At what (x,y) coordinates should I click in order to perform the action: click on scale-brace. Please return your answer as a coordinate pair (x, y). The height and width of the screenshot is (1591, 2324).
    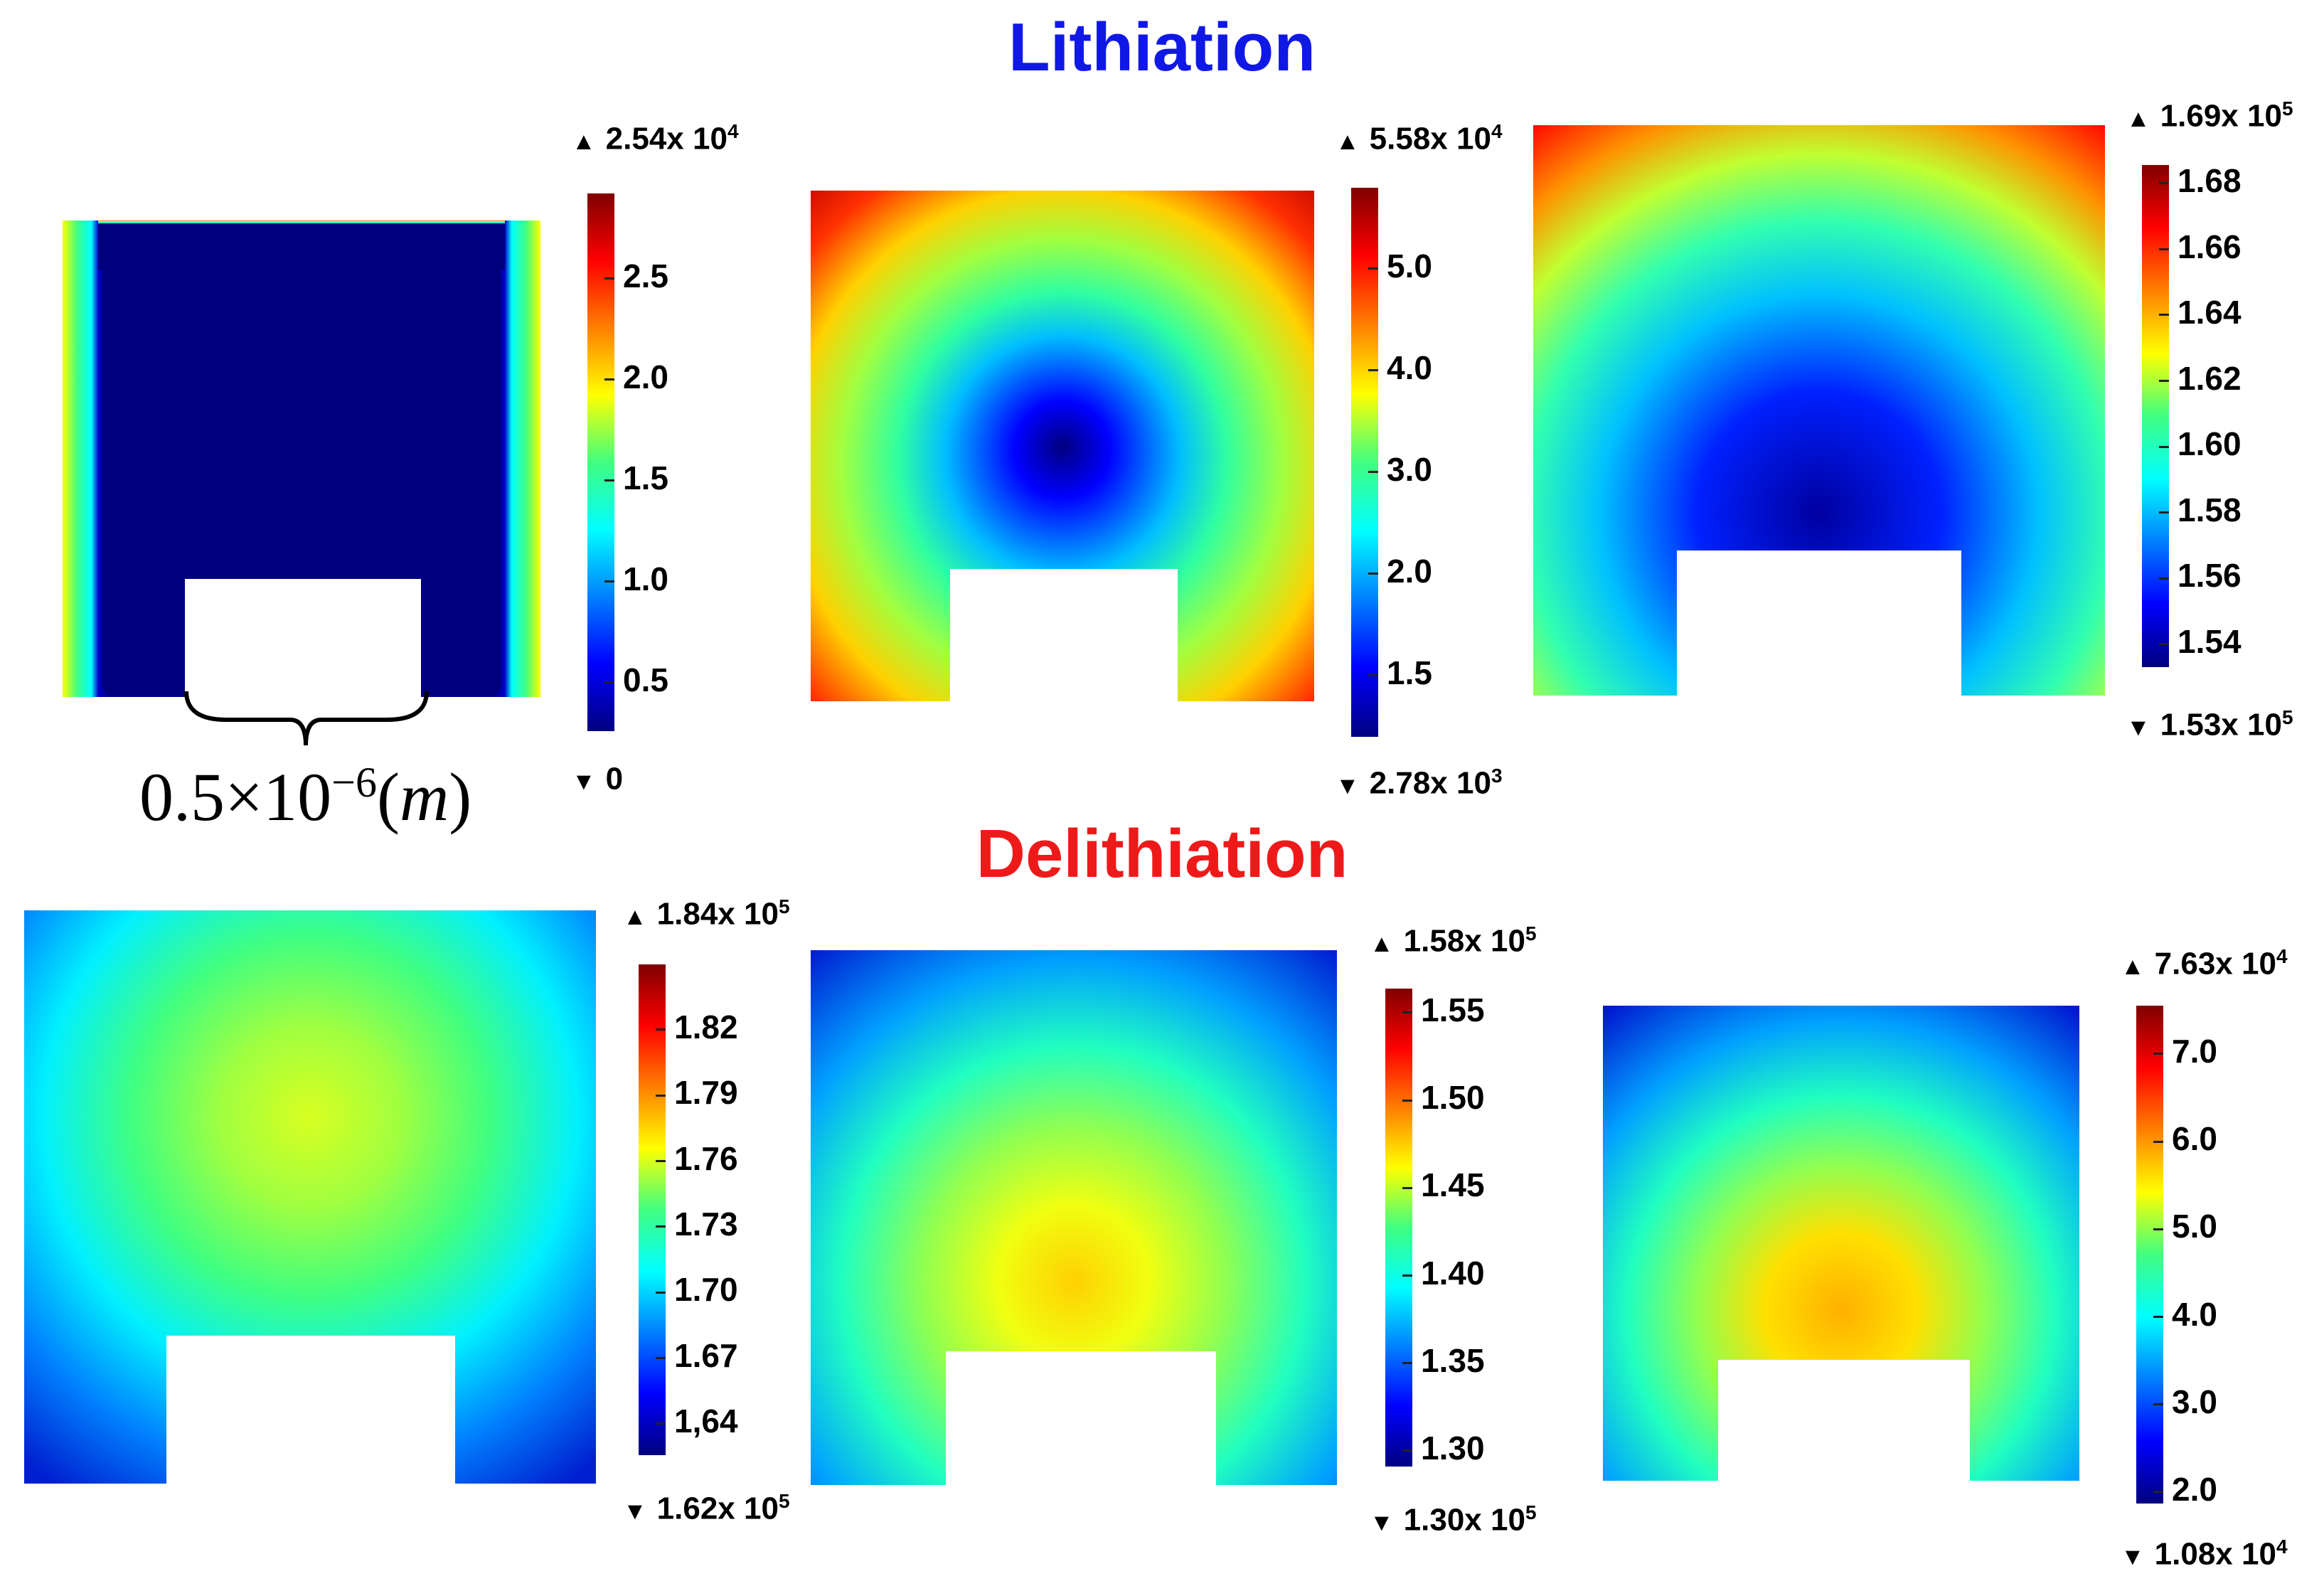
    Looking at the image, I should click on (306, 718).